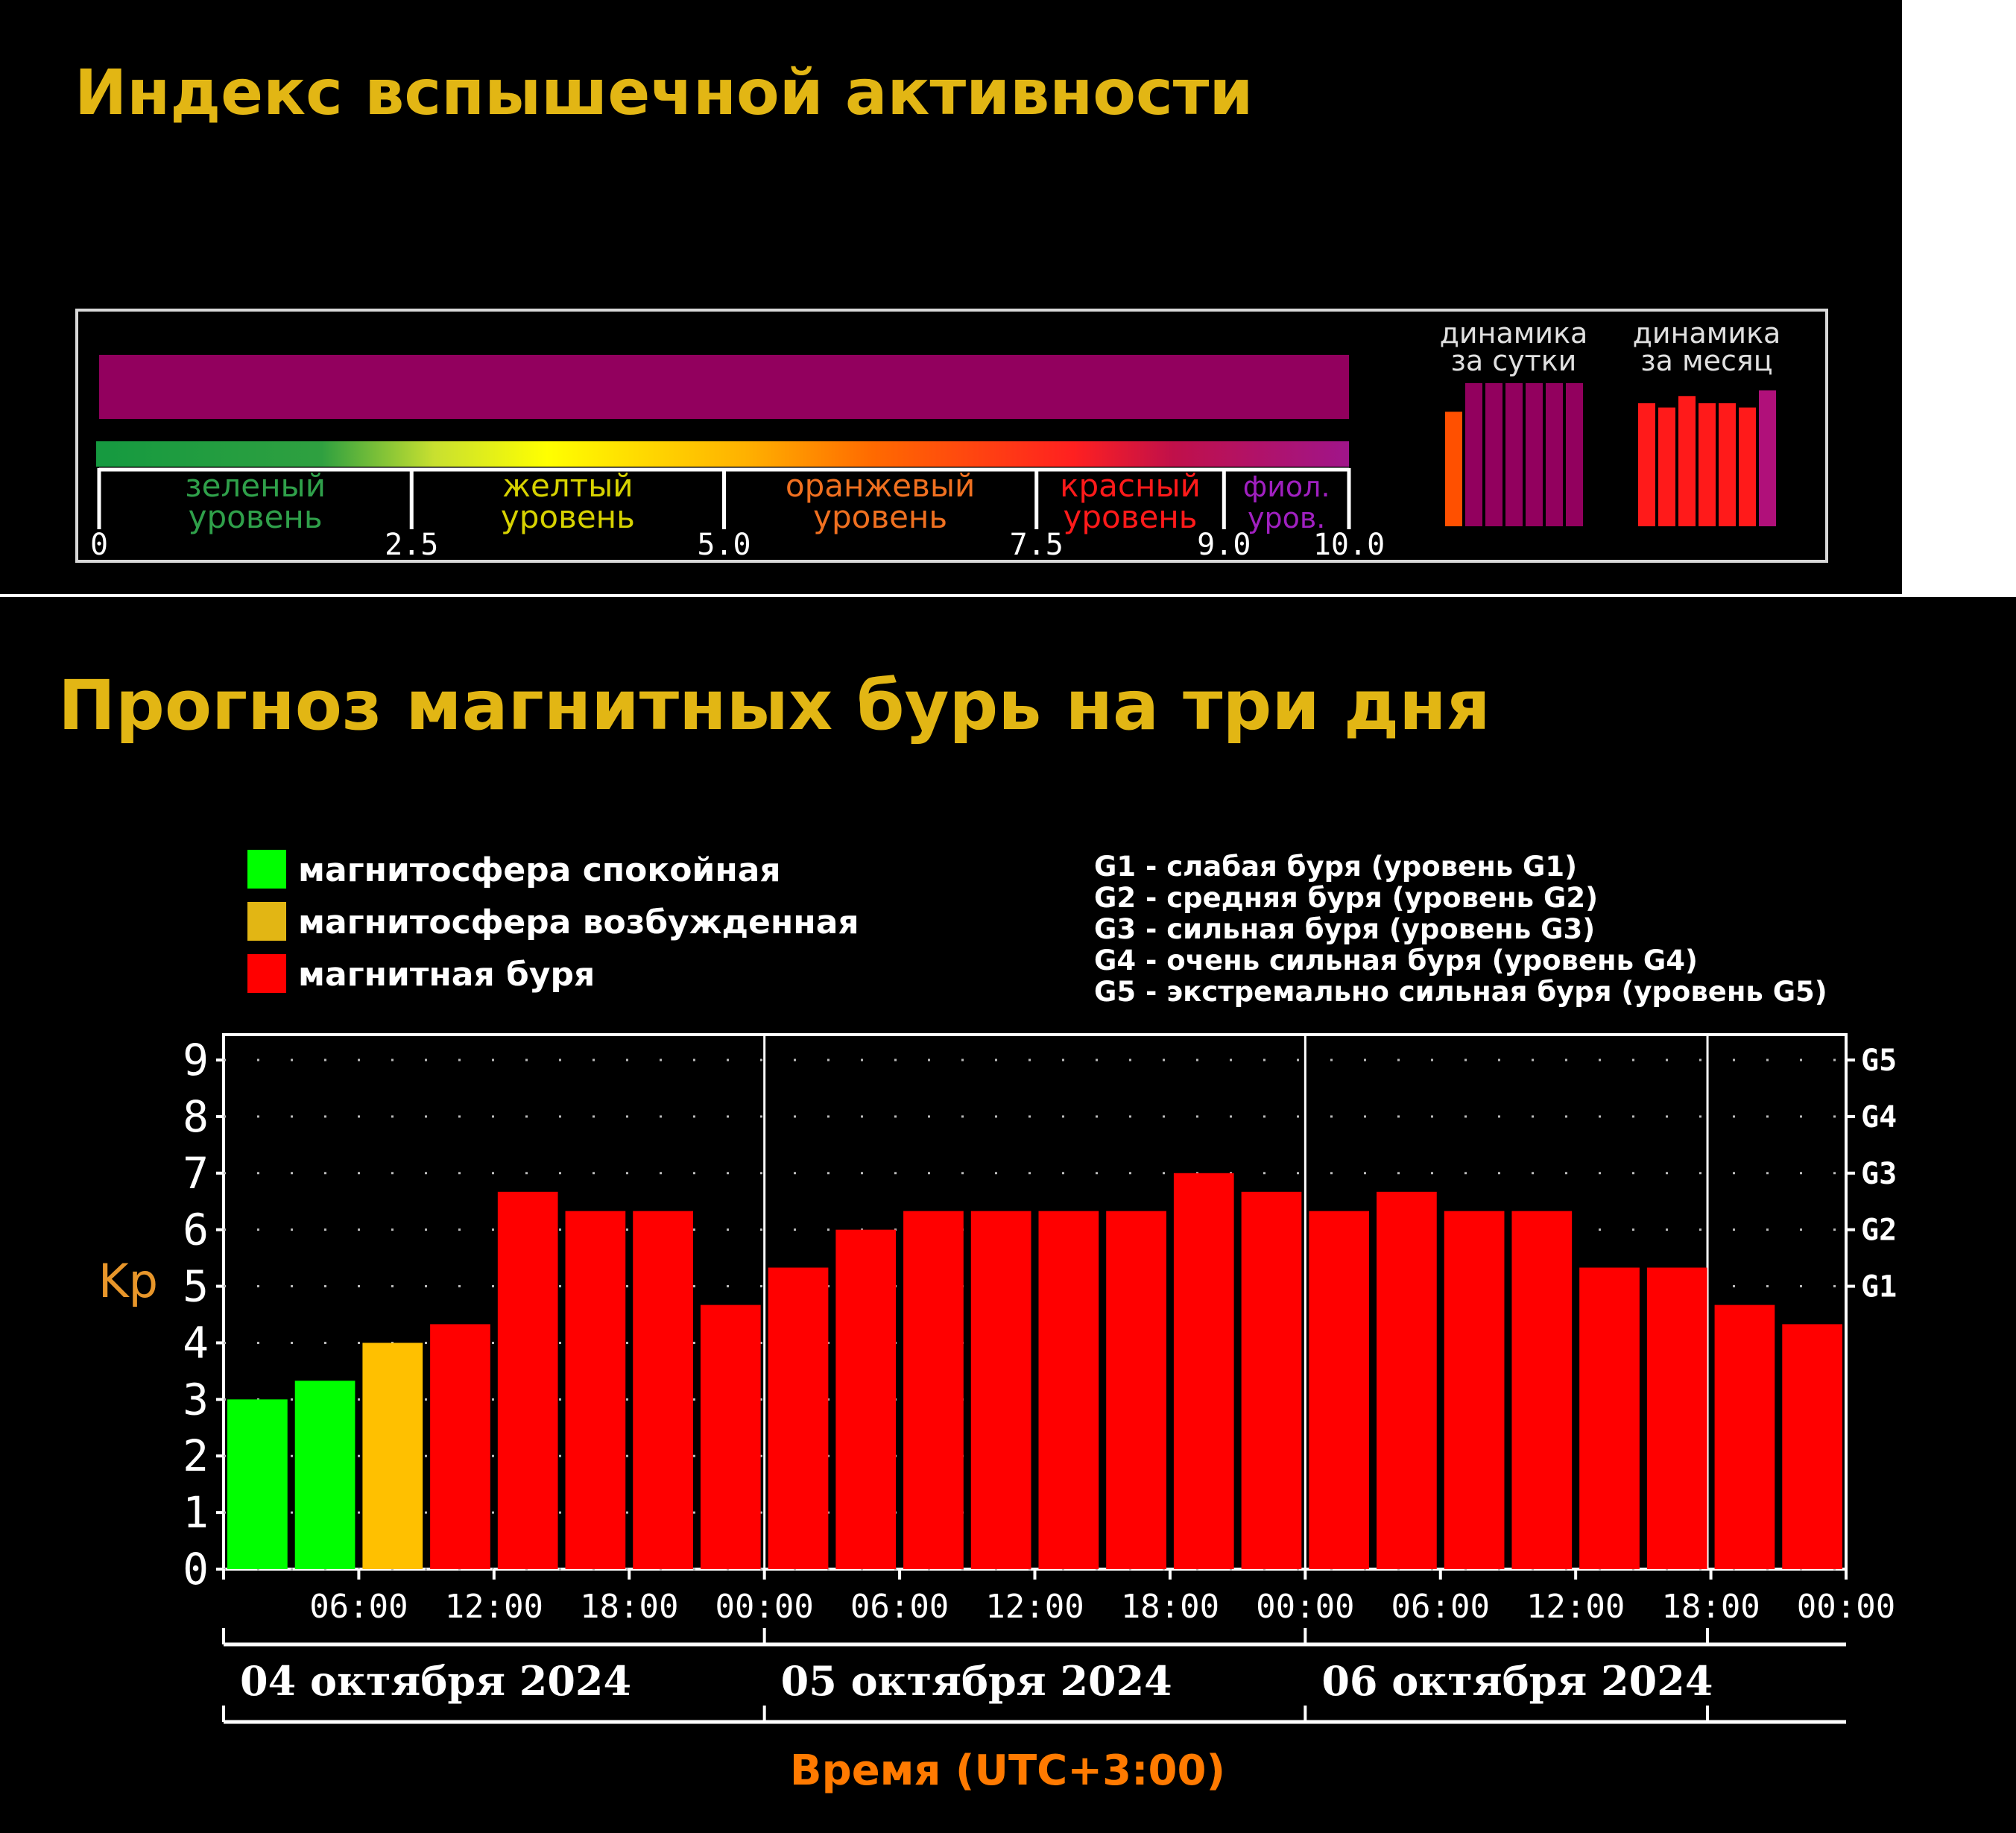  What do you see at coordinates (196, 1455) in the screenshot?
I see `y-tick-label: 2` at bounding box center [196, 1455].